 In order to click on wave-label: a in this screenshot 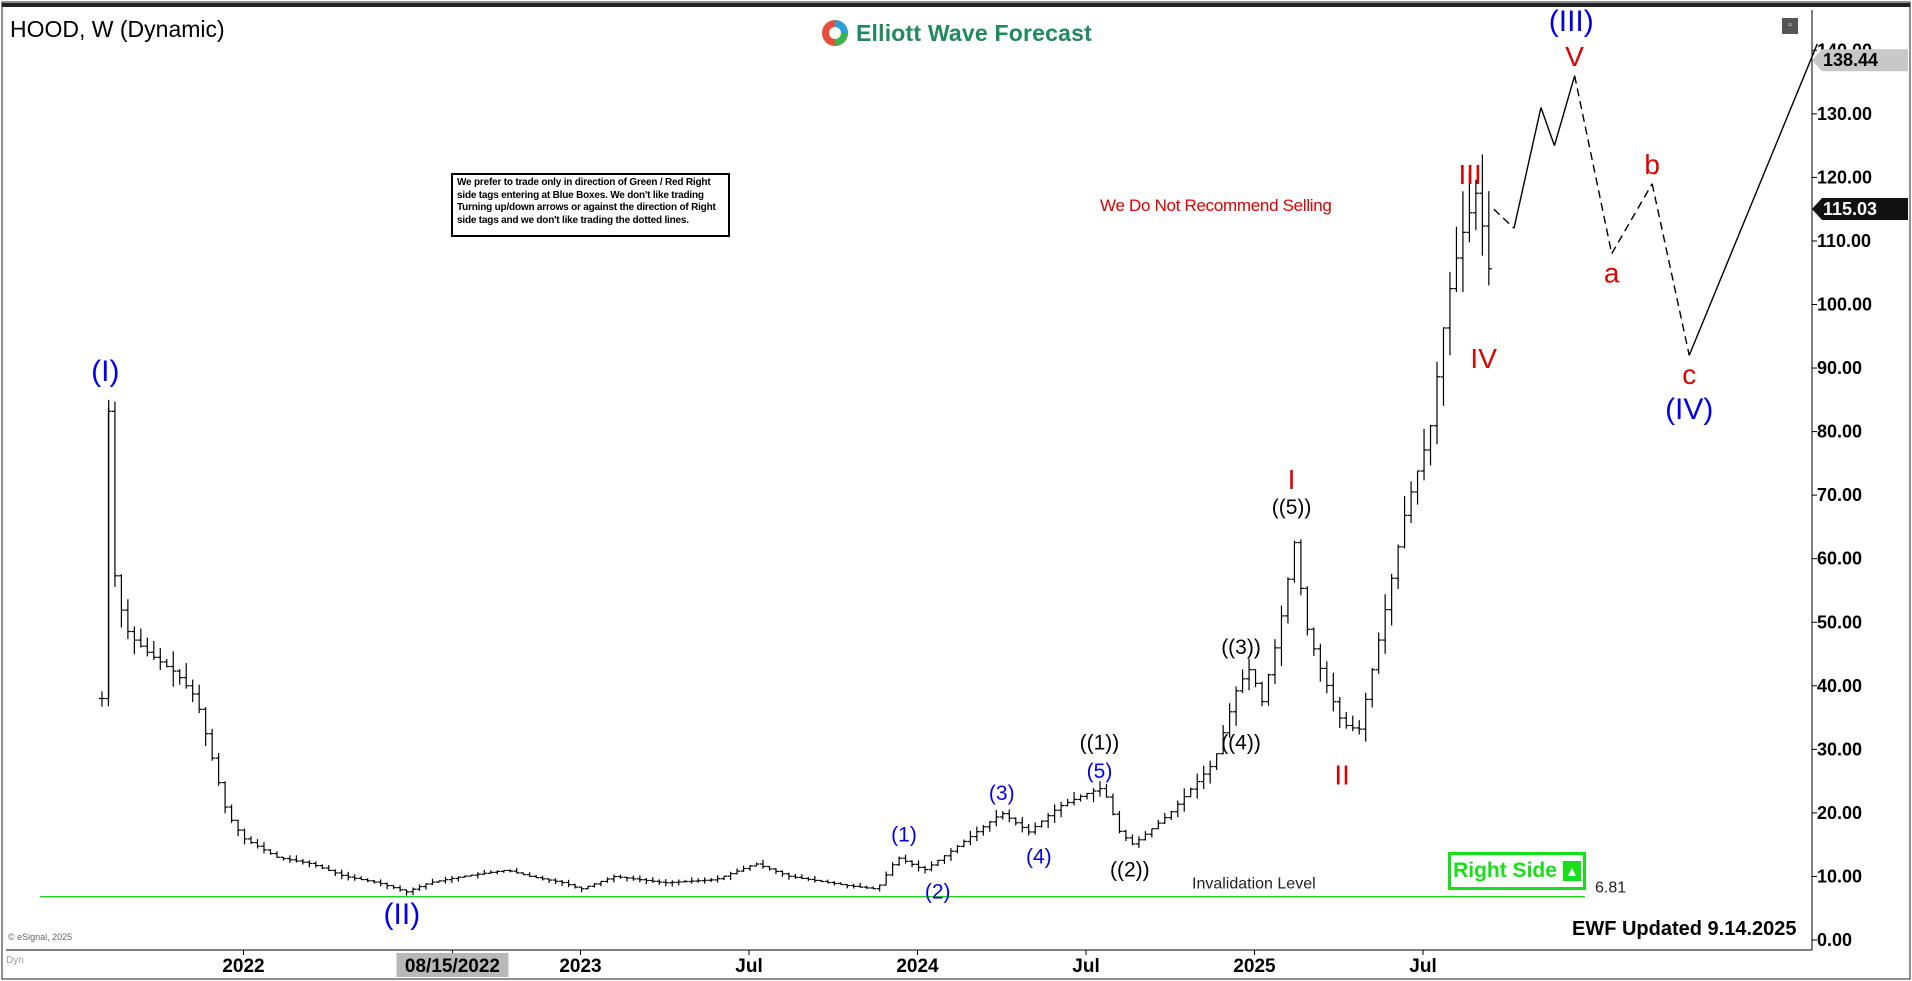, I will do `click(1612, 272)`.